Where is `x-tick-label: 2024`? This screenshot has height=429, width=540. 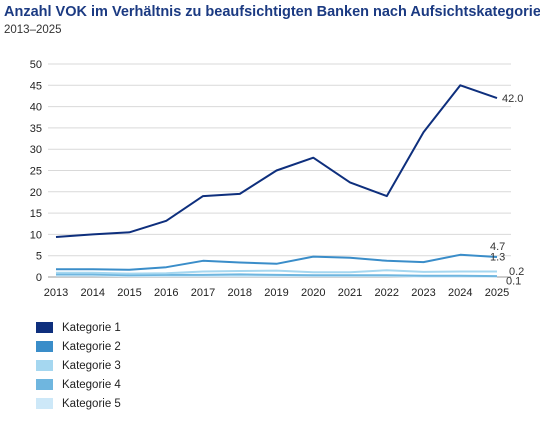
x-tick-label: 2024 is located at coordinates (460, 293).